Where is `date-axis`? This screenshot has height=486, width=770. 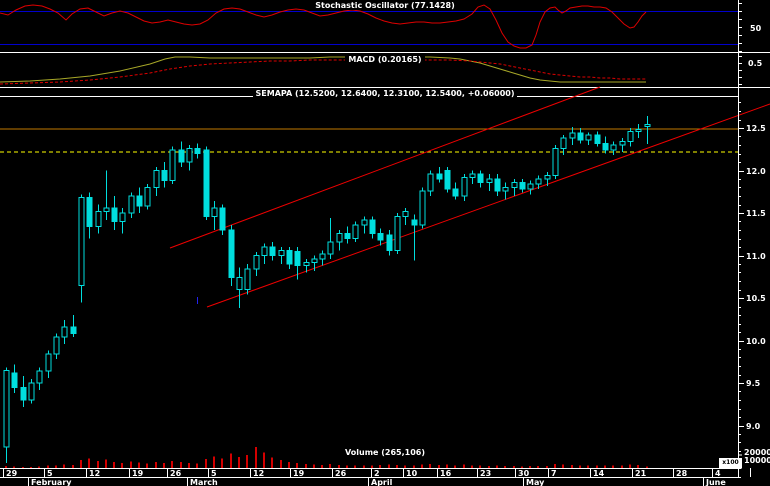
date-axis is located at coordinates (377, 477).